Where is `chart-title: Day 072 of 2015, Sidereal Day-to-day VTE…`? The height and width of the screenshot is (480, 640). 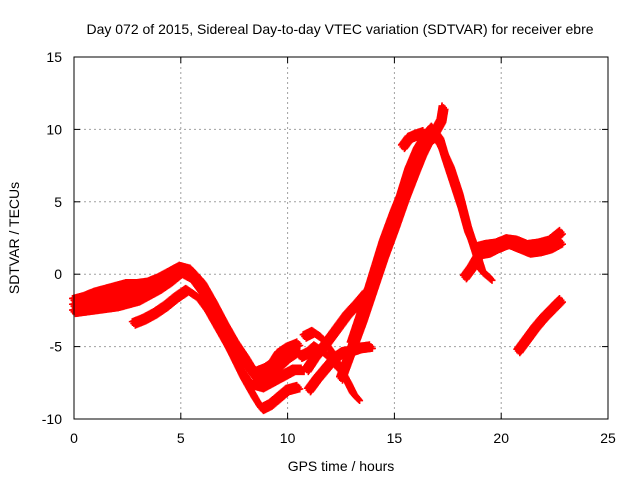 chart-title: Day 072 of 2015, Sidereal Day-to-day VTE… is located at coordinates (339, 29).